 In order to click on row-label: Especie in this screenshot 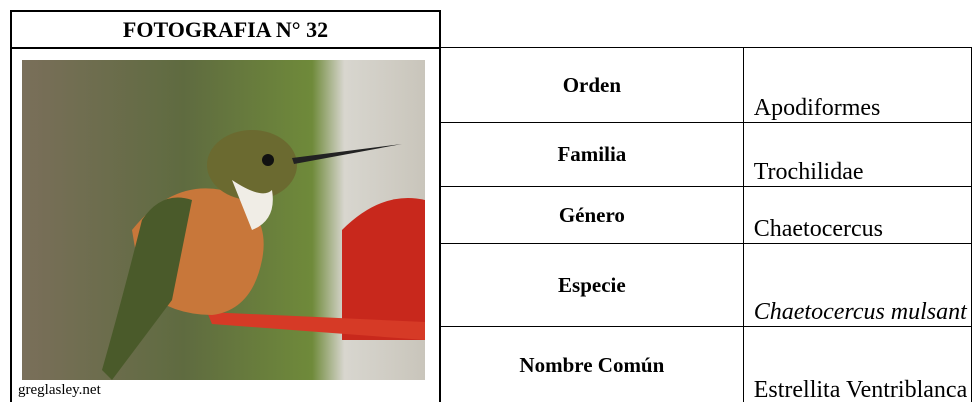, I will do `click(592, 285)`.